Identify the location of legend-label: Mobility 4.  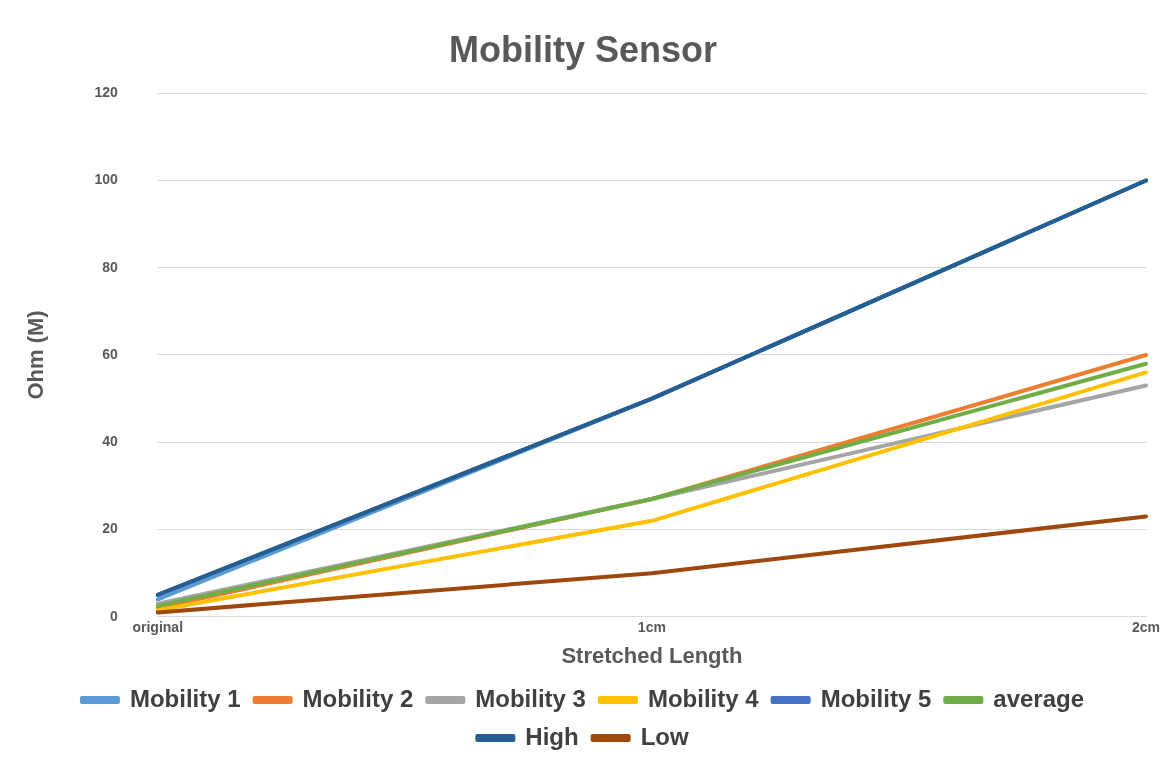
(703, 698).